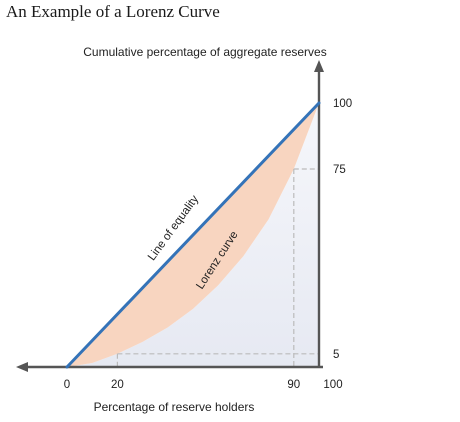  What do you see at coordinates (319, 66) in the screenshot?
I see `y-axis-arrow` at bounding box center [319, 66].